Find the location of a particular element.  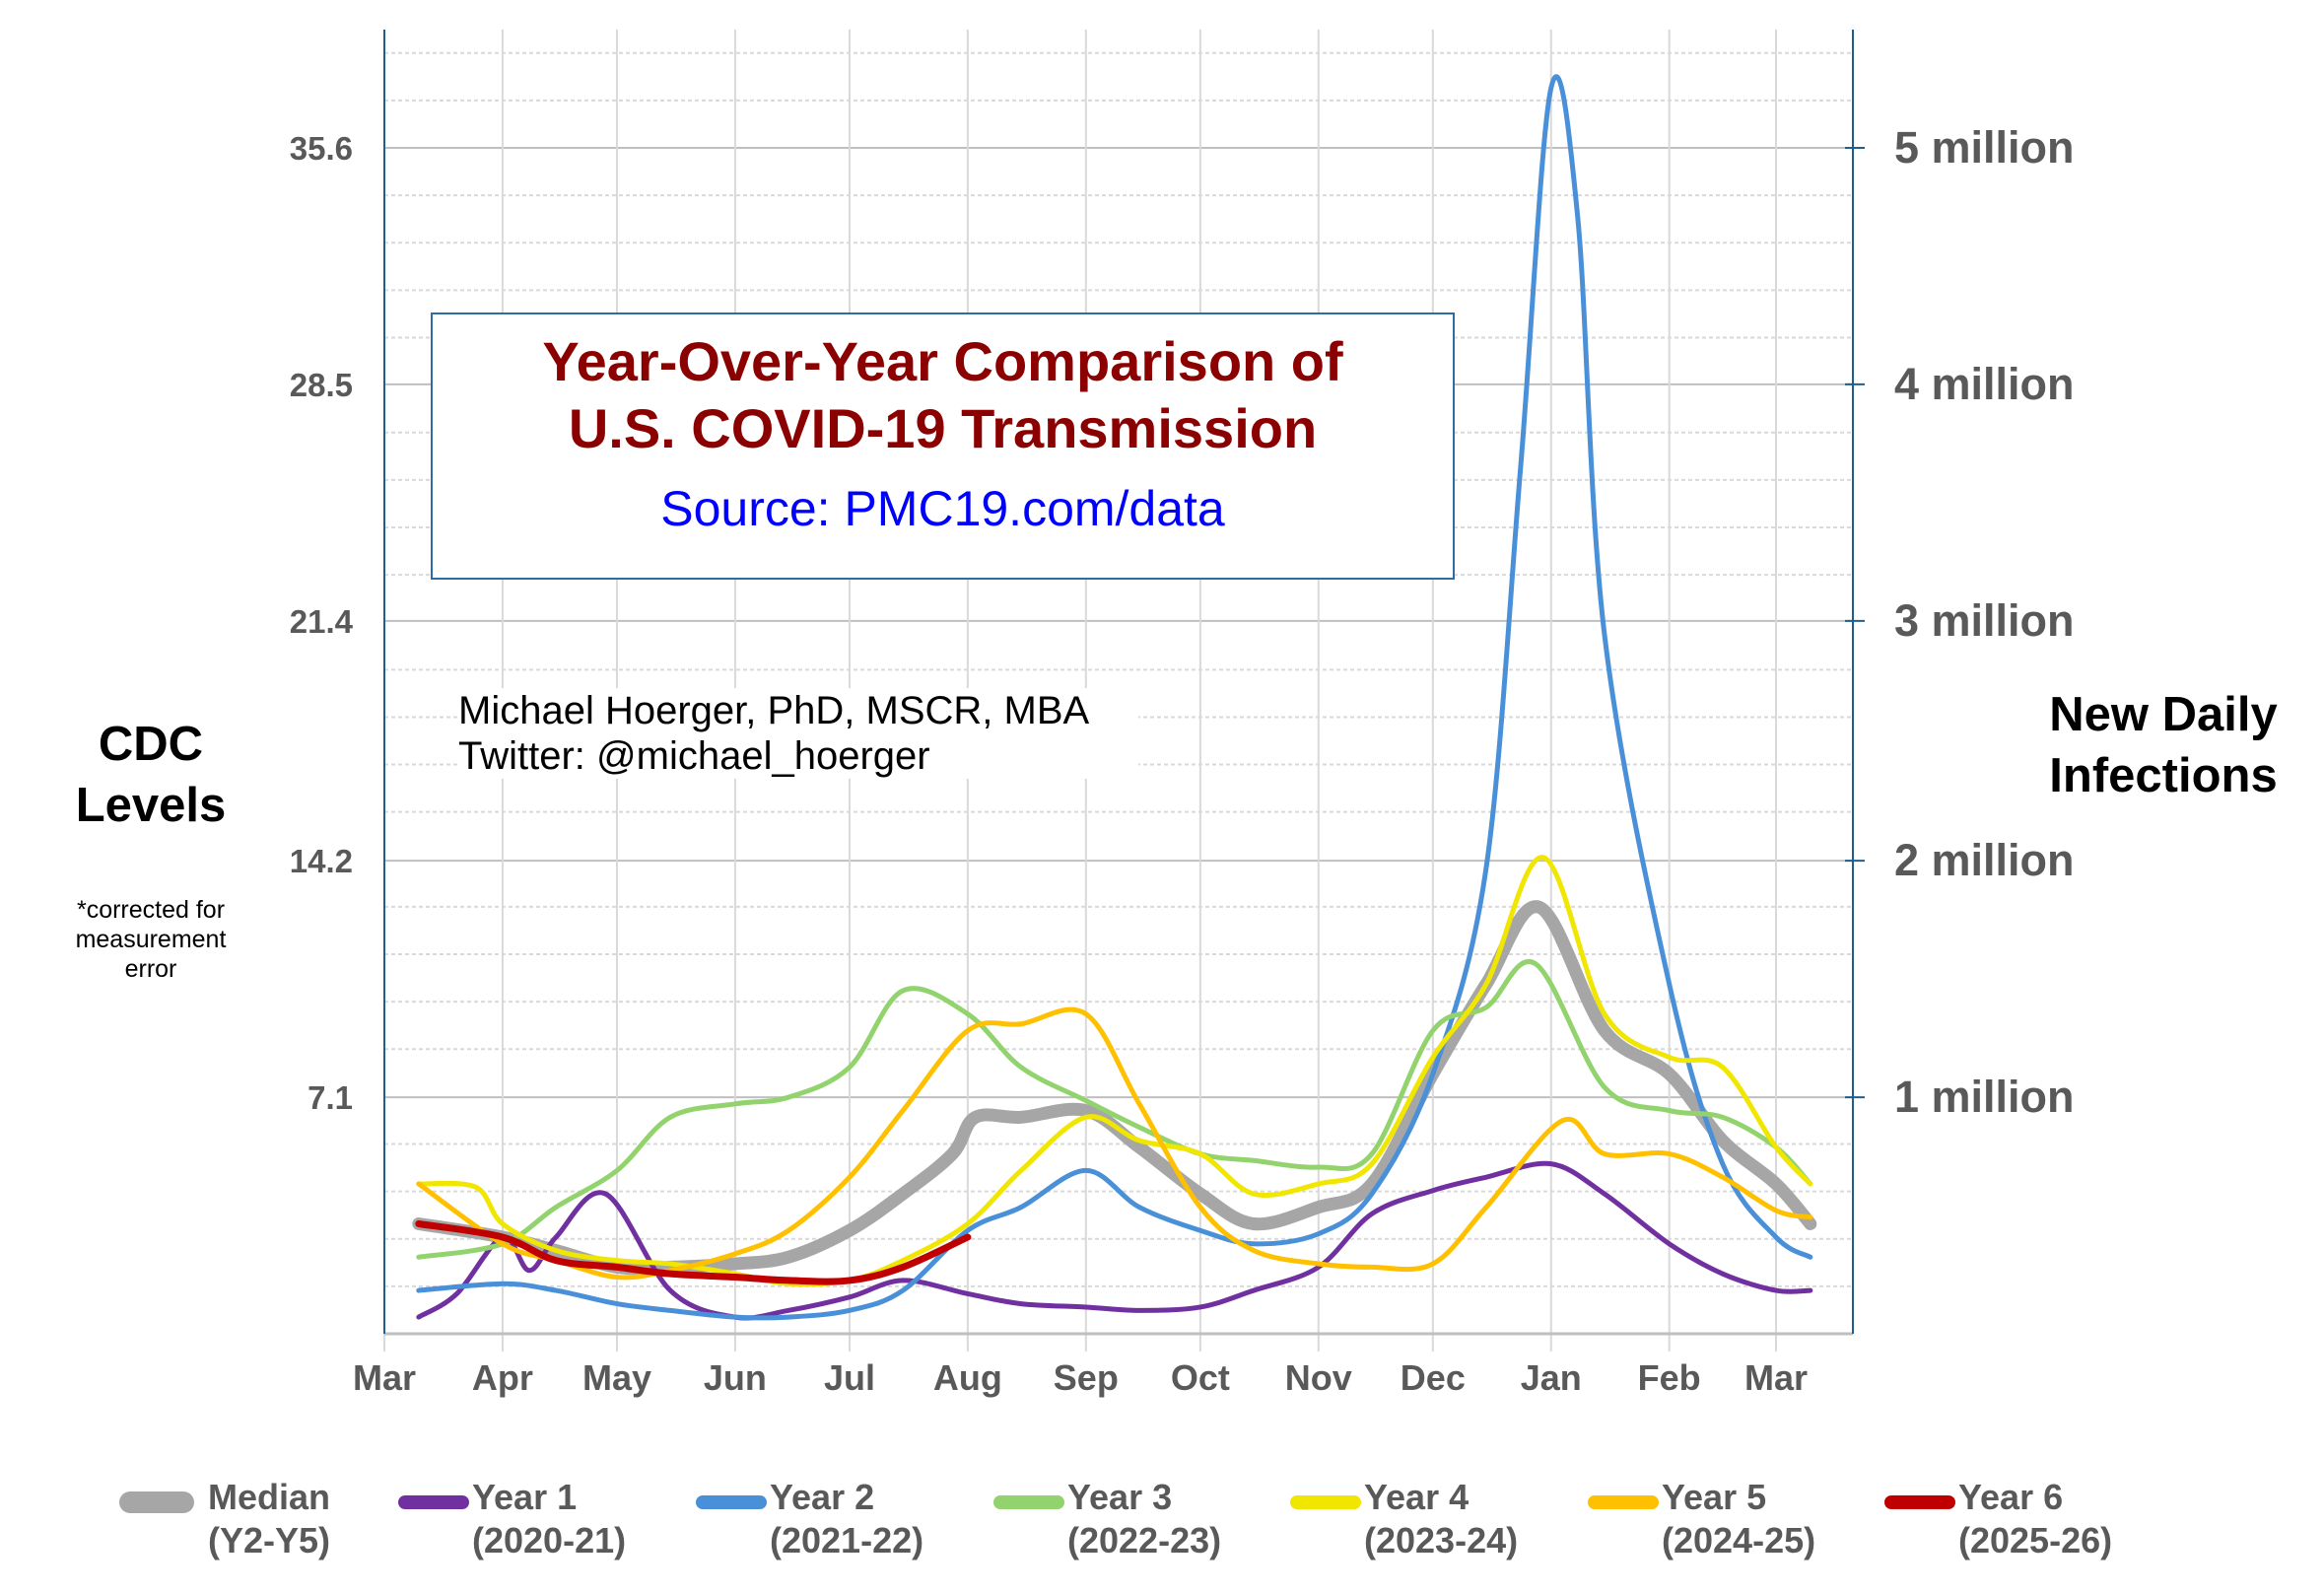

left-axis-title-line: CDC is located at coordinates (151, 744).